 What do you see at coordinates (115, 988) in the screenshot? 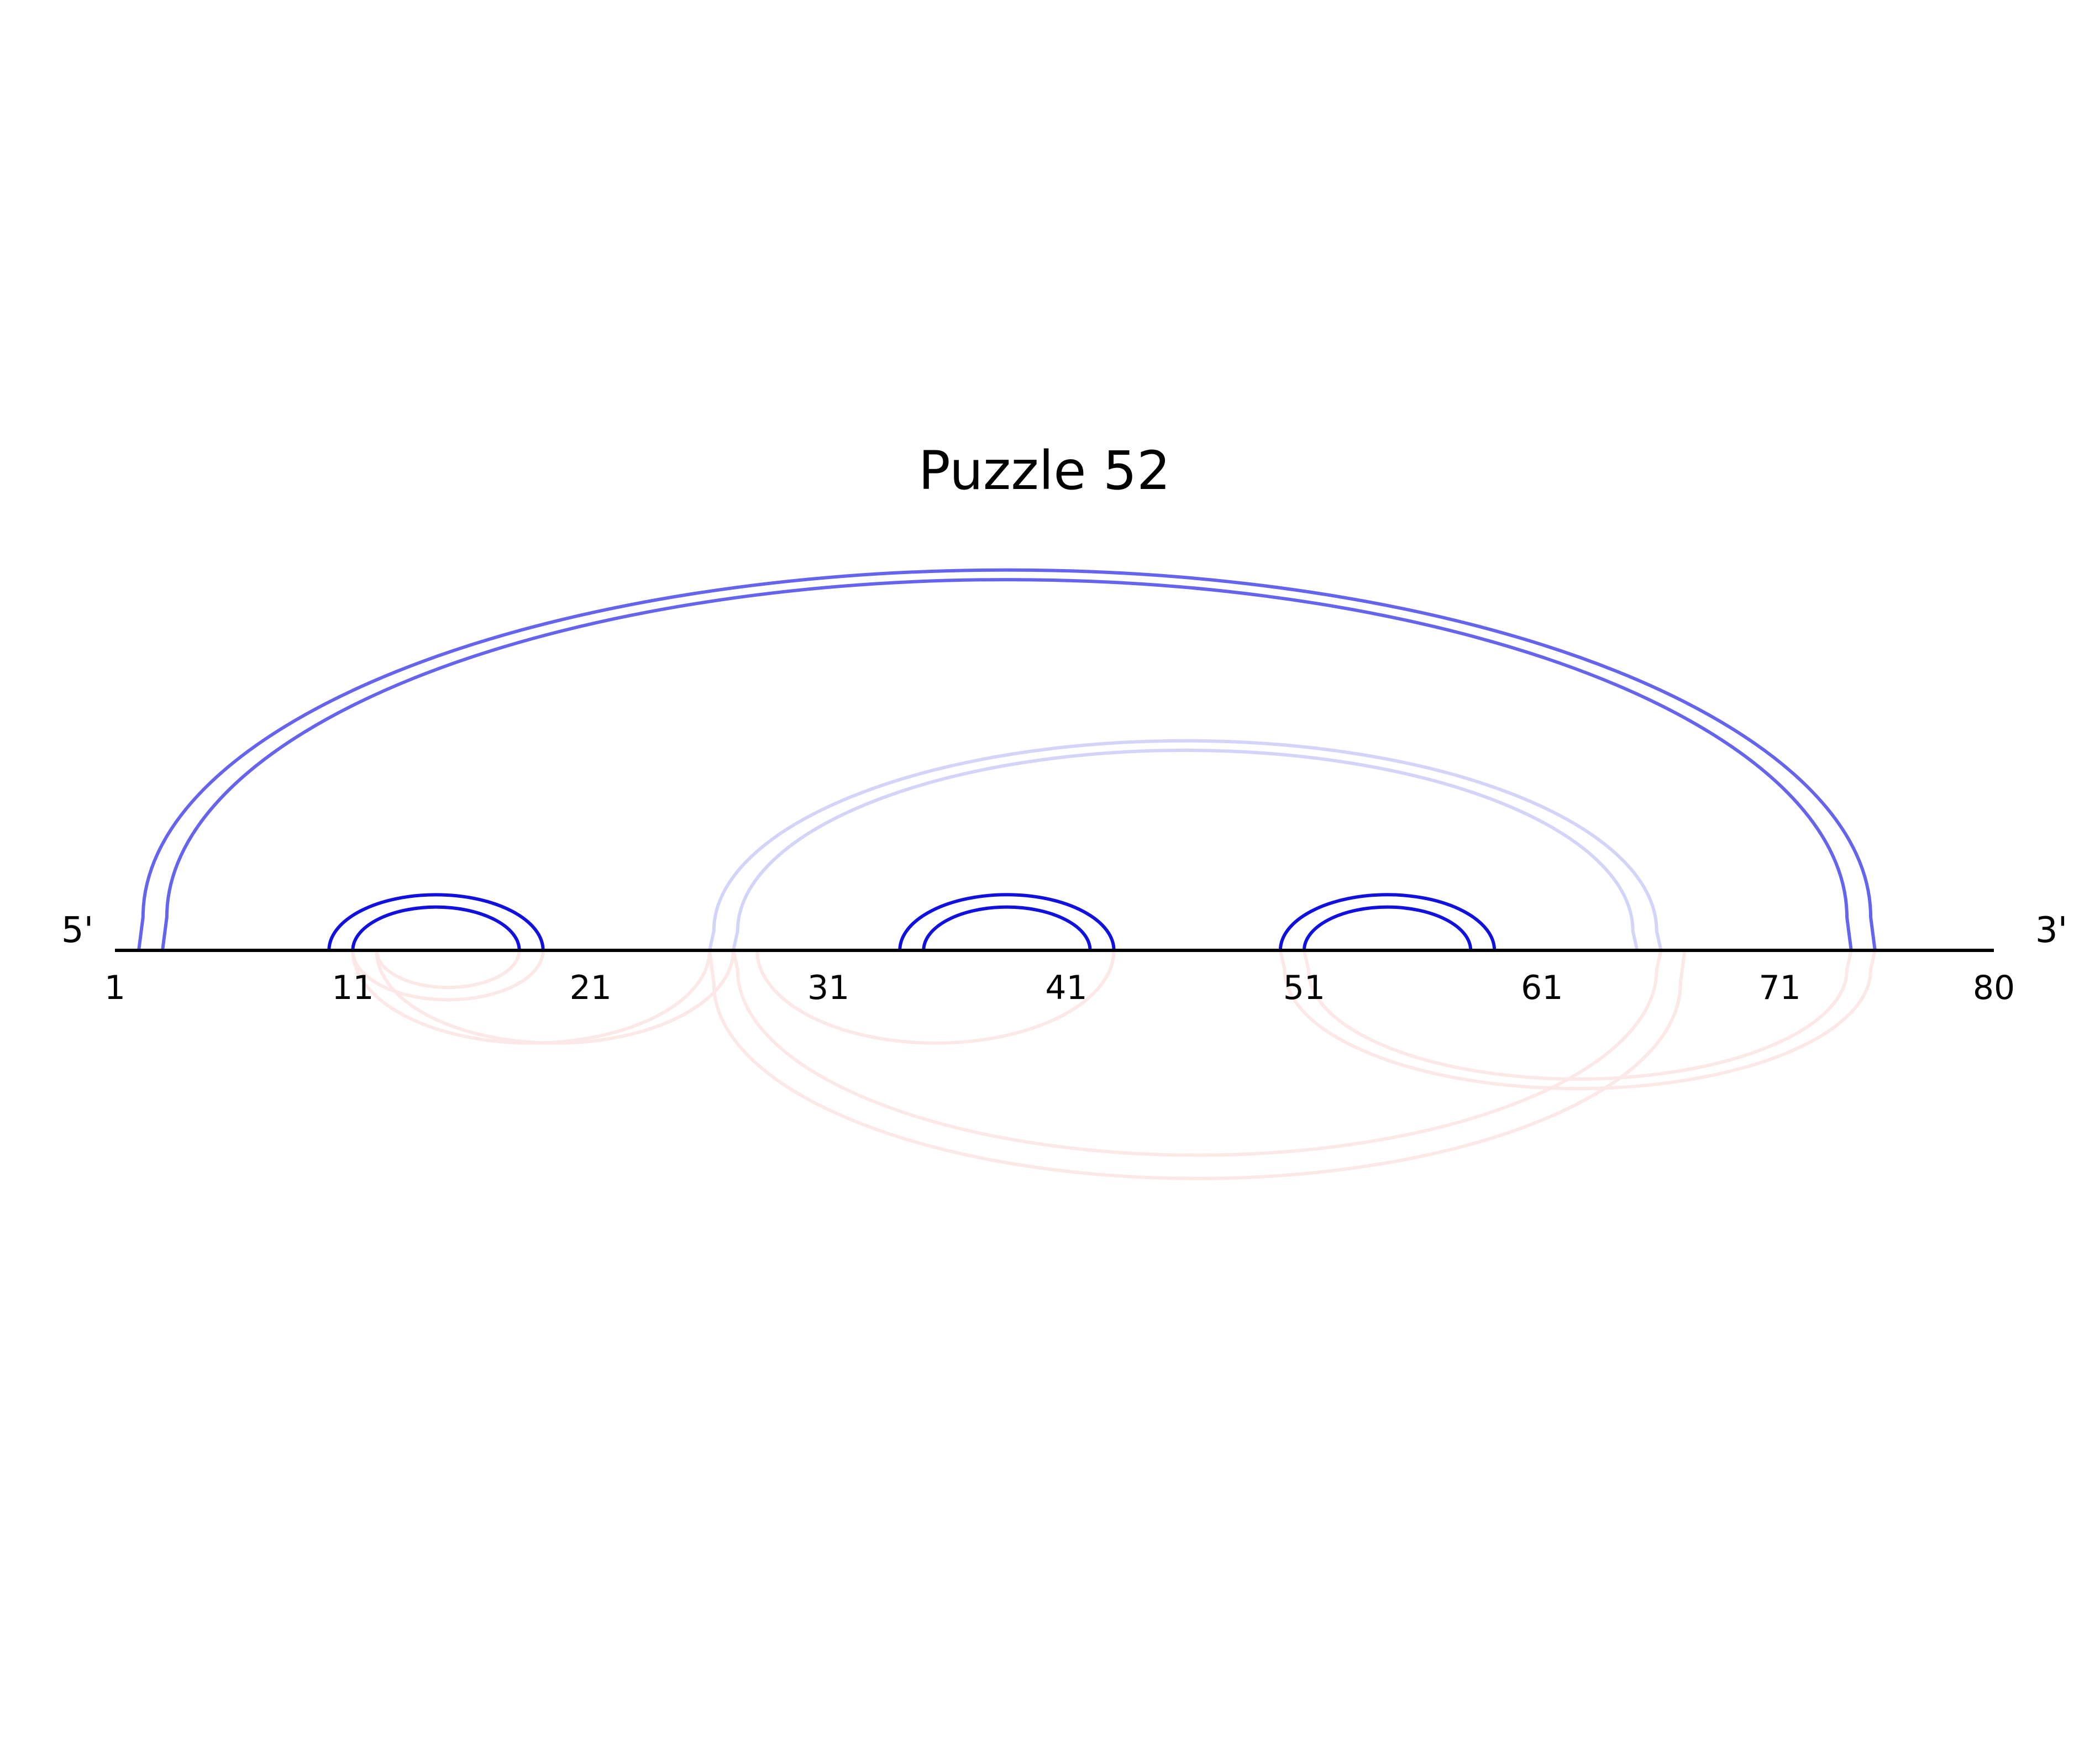
I see `tick-label-1: 1` at bounding box center [115, 988].